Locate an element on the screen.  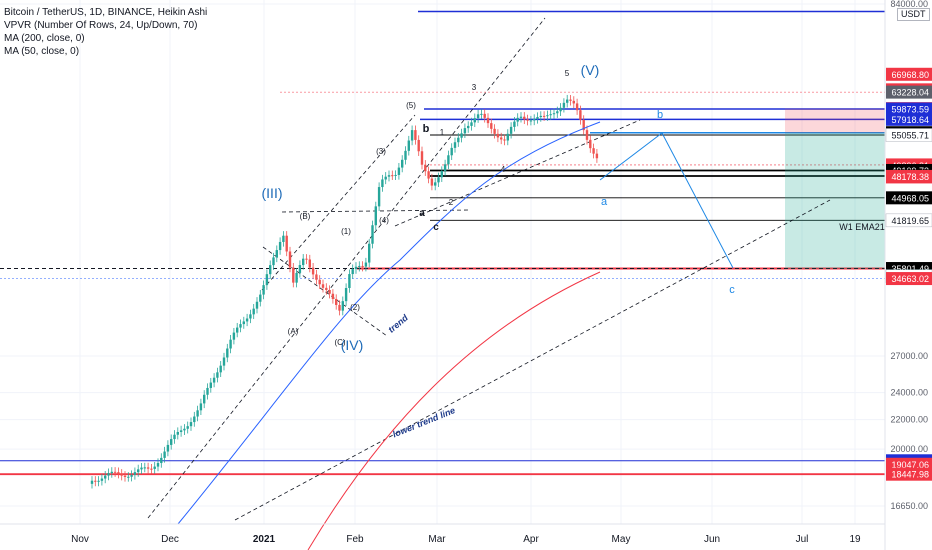
price-tag-label: 48178.38 is located at coordinates (910, 177).